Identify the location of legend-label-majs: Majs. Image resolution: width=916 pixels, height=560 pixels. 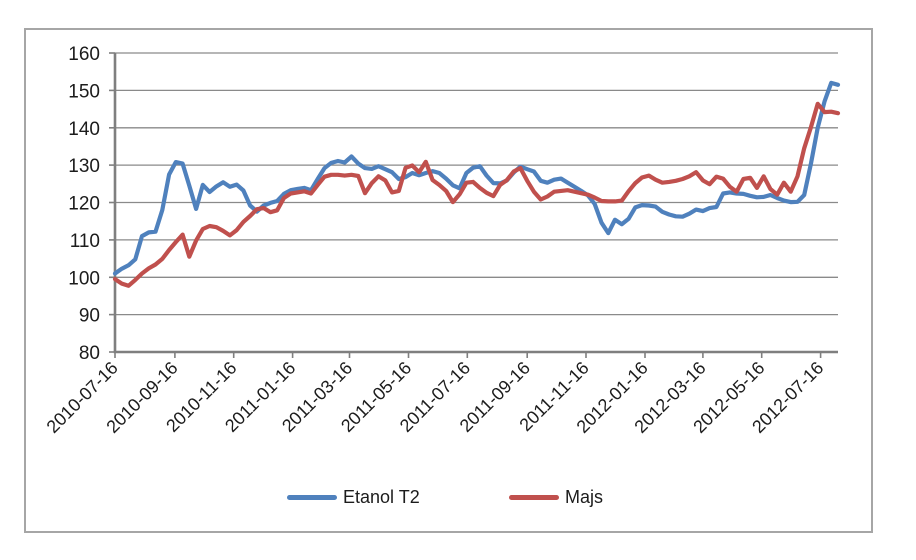
(584, 496).